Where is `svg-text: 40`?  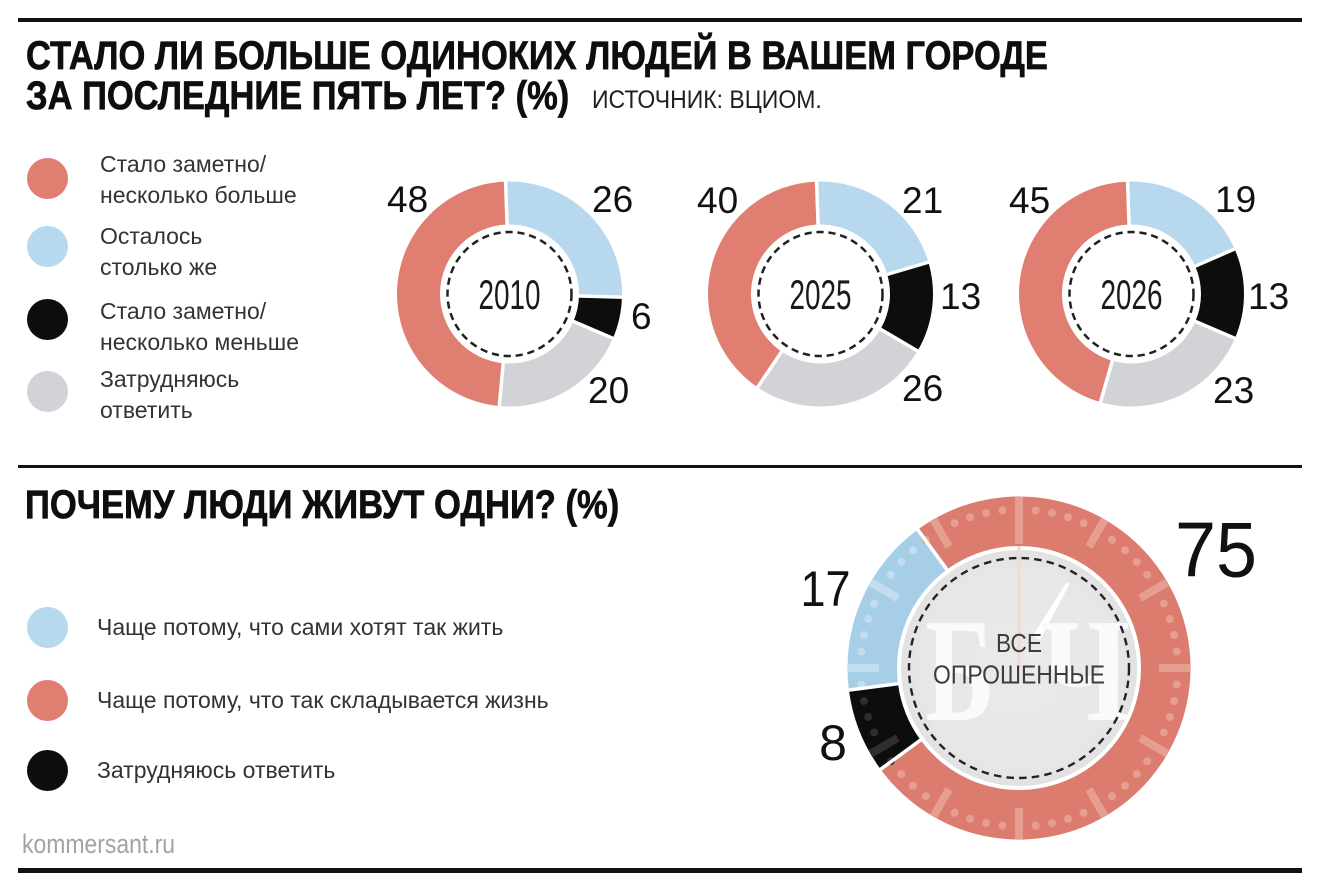 svg-text: 40 is located at coordinates (717, 200).